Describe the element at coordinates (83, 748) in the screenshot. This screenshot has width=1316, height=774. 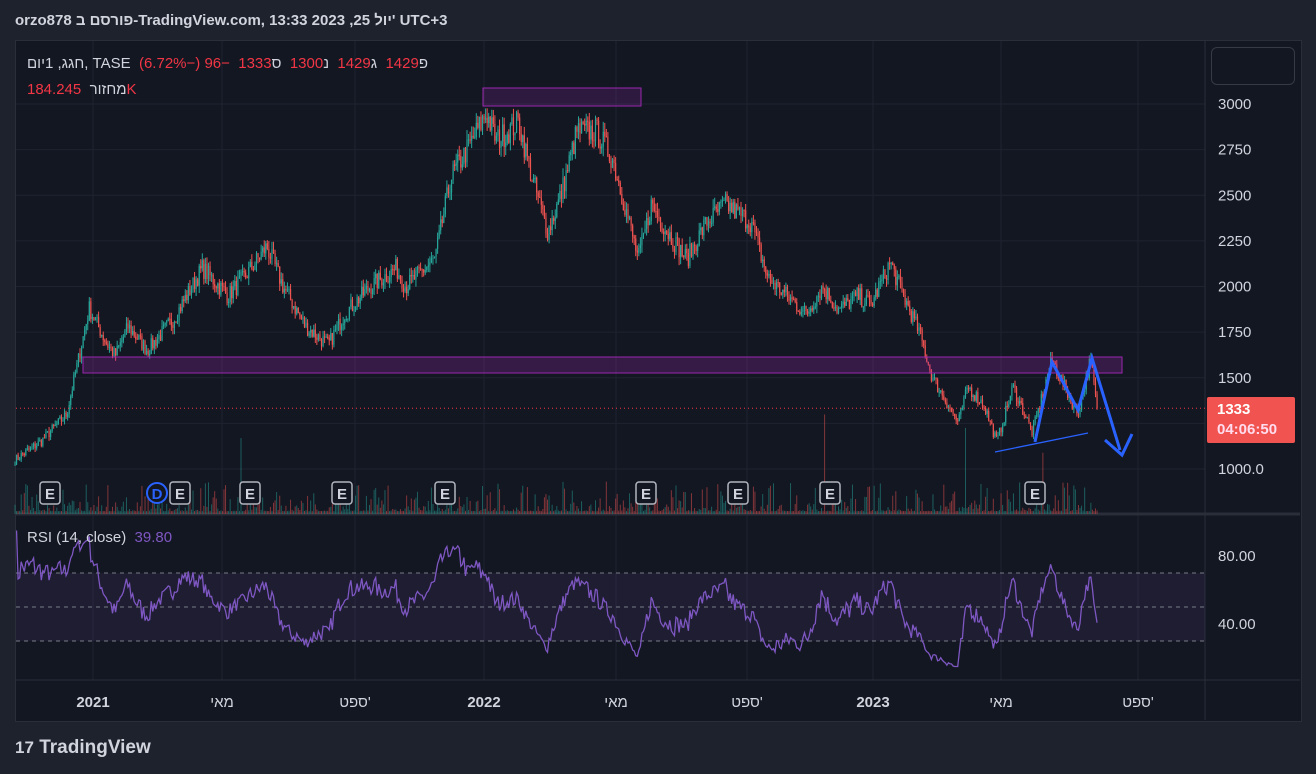
I see `tradingview-logo: 17 TradingView` at that location.